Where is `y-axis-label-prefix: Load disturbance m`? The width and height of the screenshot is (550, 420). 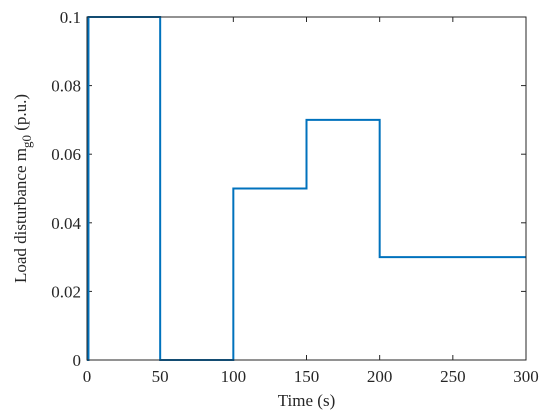 y-axis-label-prefix: Load disturbance m is located at coordinates (20, 215).